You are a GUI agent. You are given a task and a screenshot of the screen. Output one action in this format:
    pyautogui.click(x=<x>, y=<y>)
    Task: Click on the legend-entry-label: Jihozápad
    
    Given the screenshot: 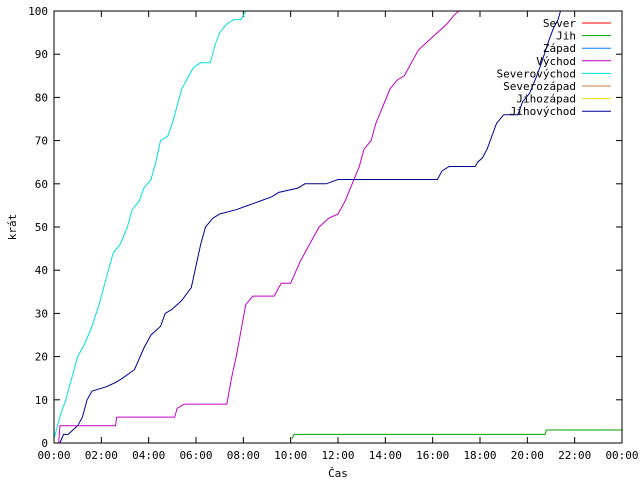 What is the action you would take?
    pyautogui.click(x=546, y=99)
    